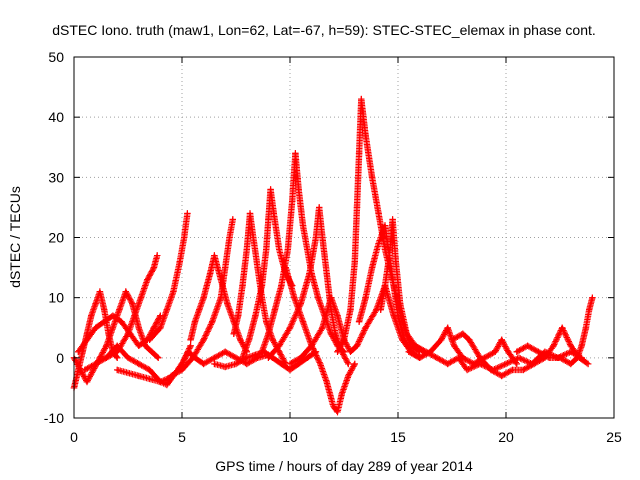  Describe the element at coordinates (74, 437) in the screenshot. I see `x-tick-label: 0` at that location.